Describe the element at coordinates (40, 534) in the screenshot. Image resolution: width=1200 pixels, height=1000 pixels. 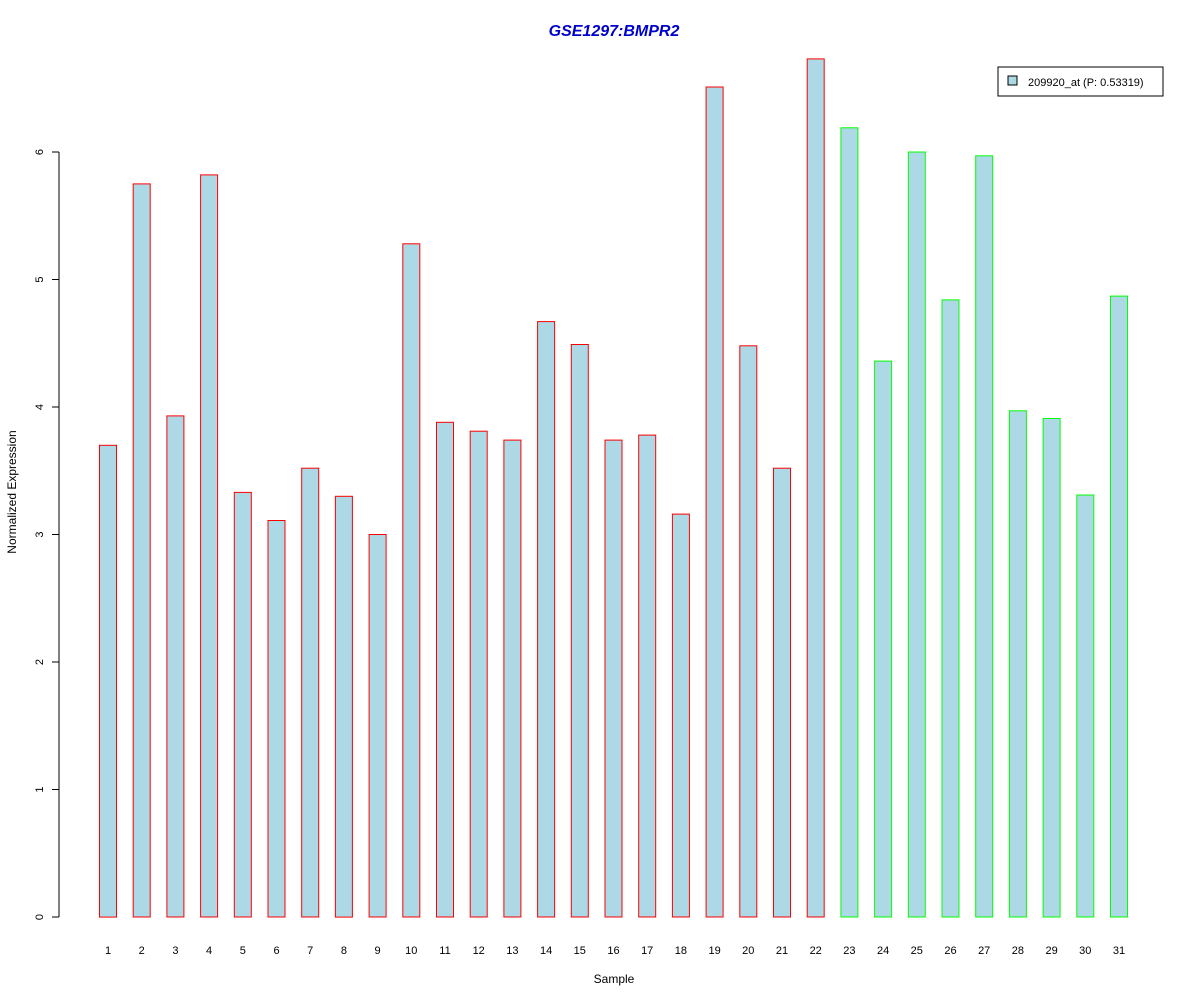
I see `y-tick-label: 3` at that location.